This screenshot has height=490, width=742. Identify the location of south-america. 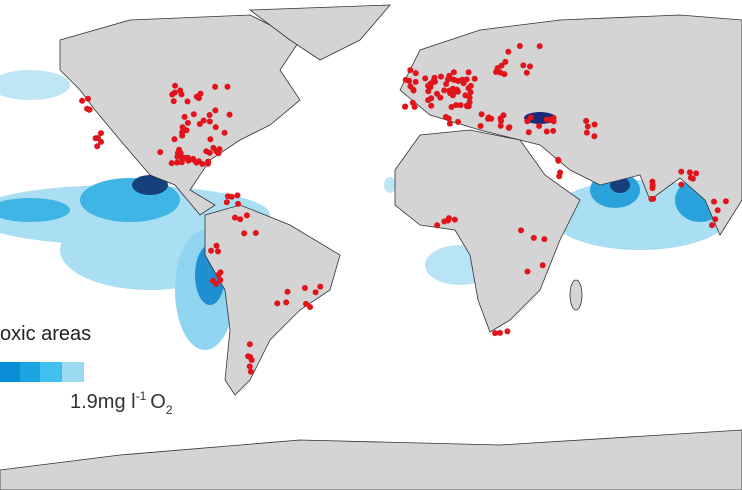
(272, 300).